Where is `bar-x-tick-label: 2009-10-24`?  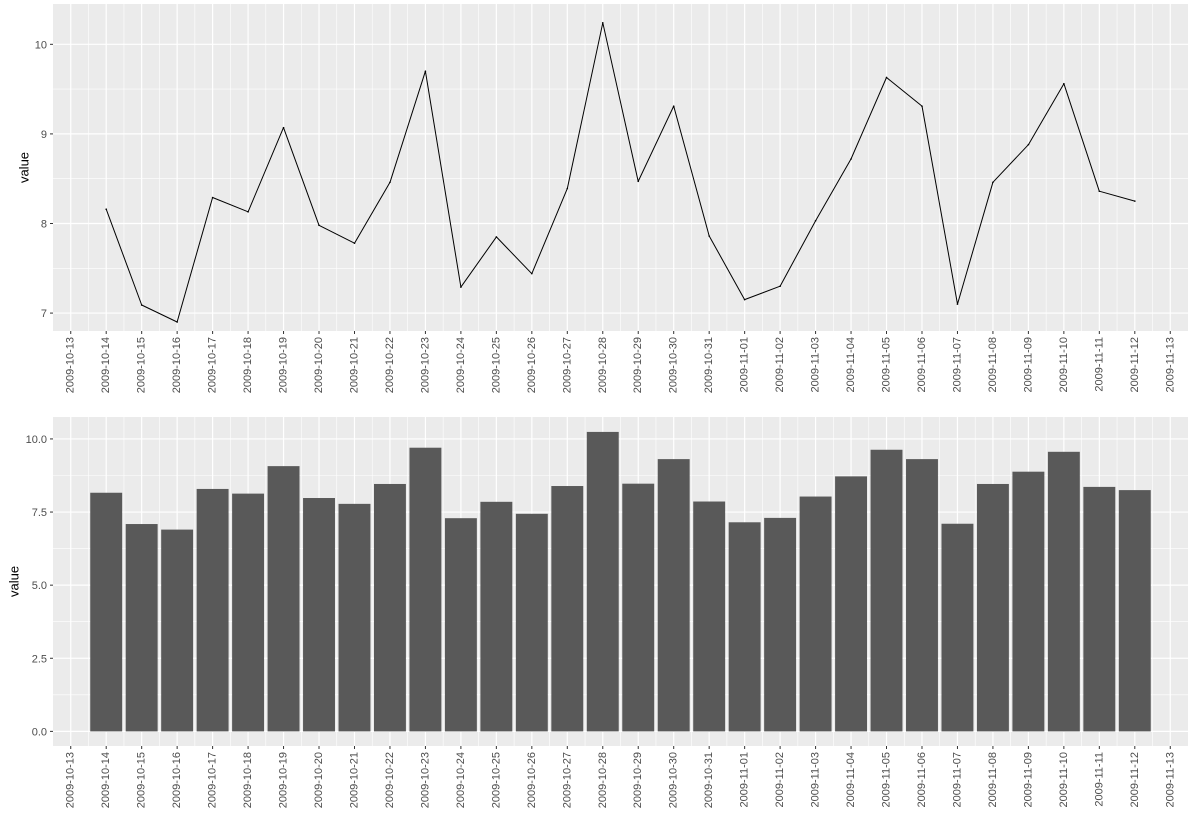
bar-x-tick-label: 2009-10-24 is located at coordinates (461, 780).